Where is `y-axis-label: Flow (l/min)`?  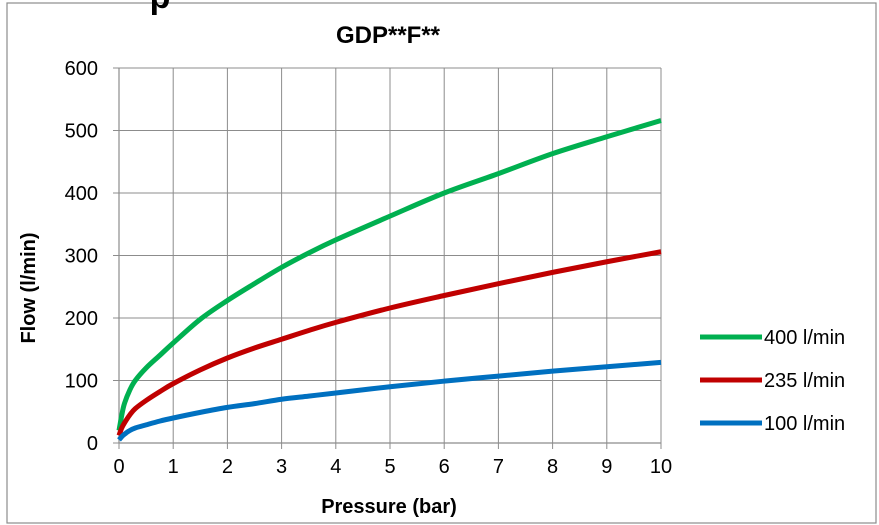 y-axis-label: Flow (l/min) is located at coordinates (29, 287).